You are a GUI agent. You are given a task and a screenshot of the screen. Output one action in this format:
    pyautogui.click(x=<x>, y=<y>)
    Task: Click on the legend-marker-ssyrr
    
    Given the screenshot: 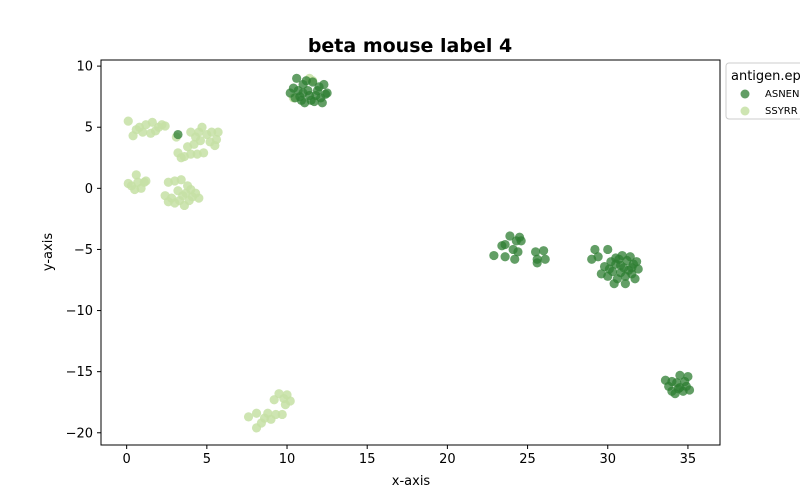 What is the action you would take?
    pyautogui.click(x=745, y=111)
    